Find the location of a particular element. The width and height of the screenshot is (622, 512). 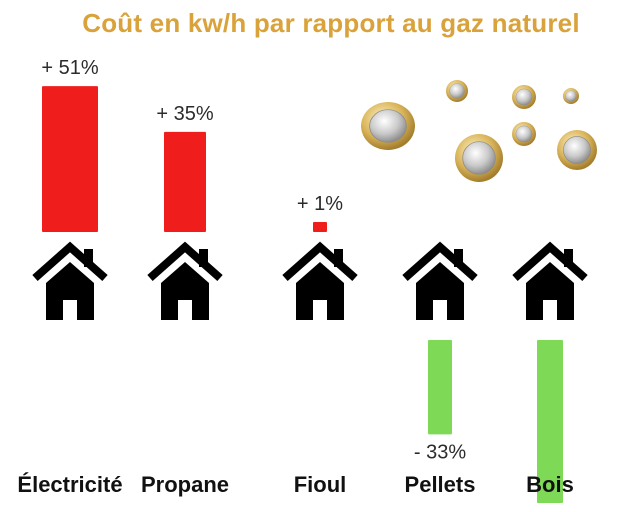

value-label-fioul: + 1% is located at coordinates (320, 204).